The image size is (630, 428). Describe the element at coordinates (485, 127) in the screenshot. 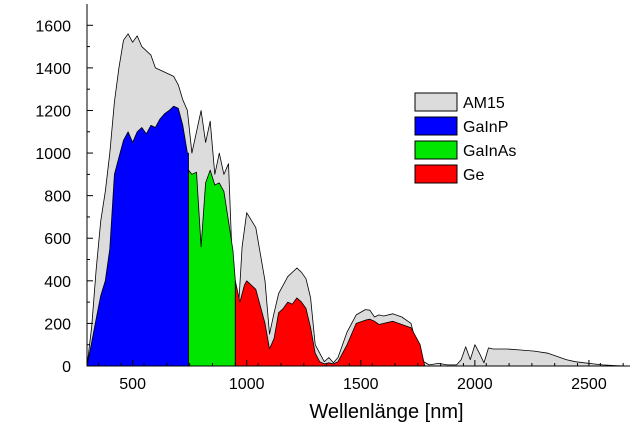

I see `legend-label-gainp: GaInP` at that location.